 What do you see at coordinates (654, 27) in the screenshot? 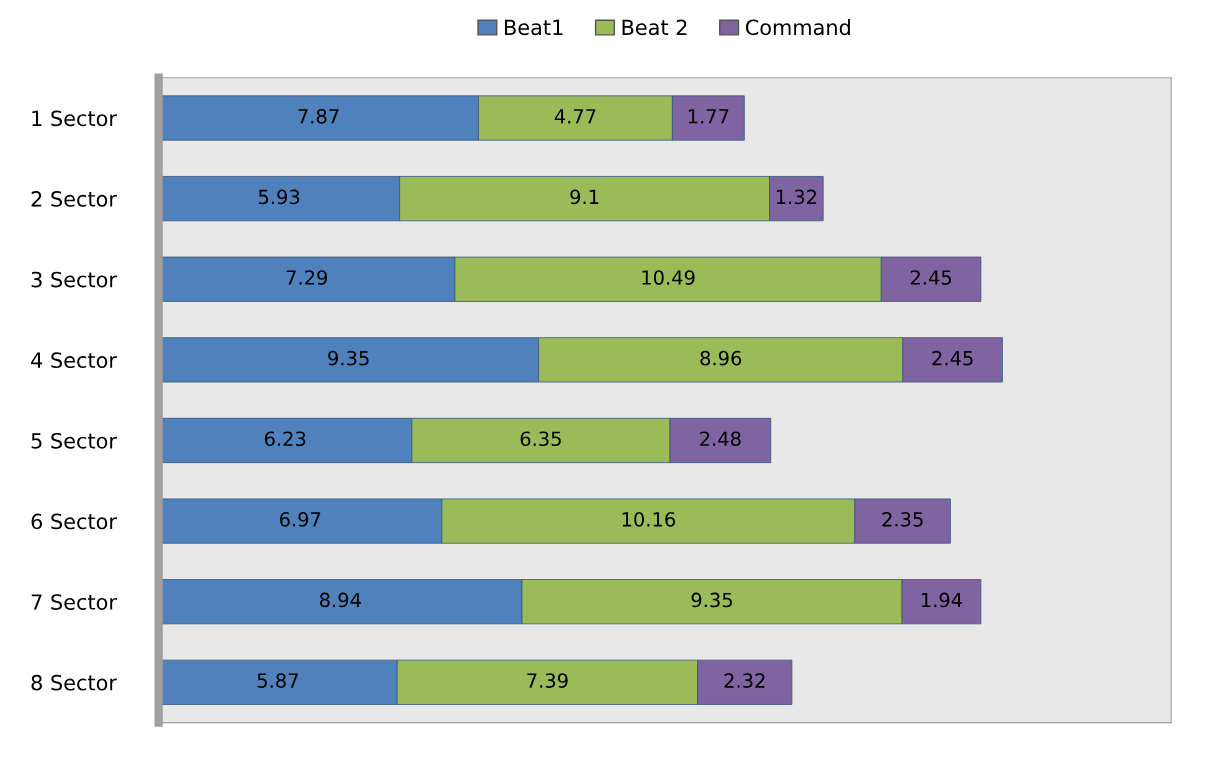
I see `legend-label: Beat 2` at bounding box center [654, 27].